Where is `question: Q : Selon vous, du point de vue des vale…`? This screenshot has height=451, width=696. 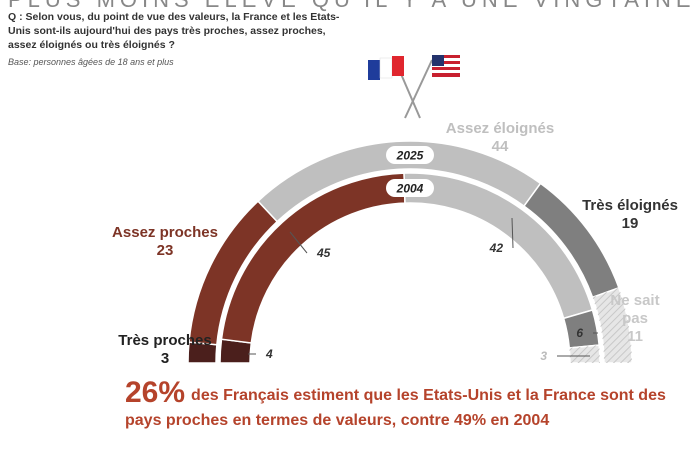
question: Q : Selon vous, du point de vue des vale… is located at coordinates (174, 31).